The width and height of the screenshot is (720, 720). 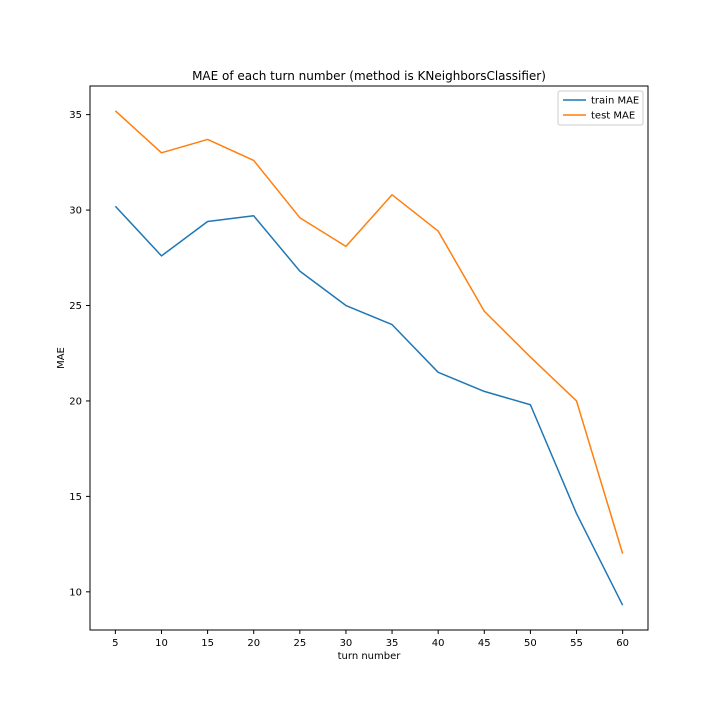 What do you see at coordinates (115, 643) in the screenshot?
I see `x-tick-label: 5` at bounding box center [115, 643].